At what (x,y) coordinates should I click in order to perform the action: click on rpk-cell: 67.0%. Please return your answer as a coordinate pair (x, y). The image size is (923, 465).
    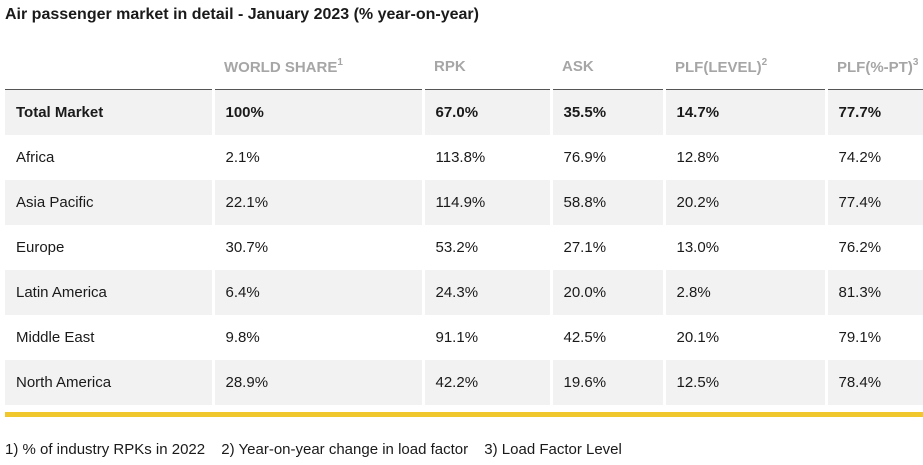
    Looking at the image, I should click on (486, 112).